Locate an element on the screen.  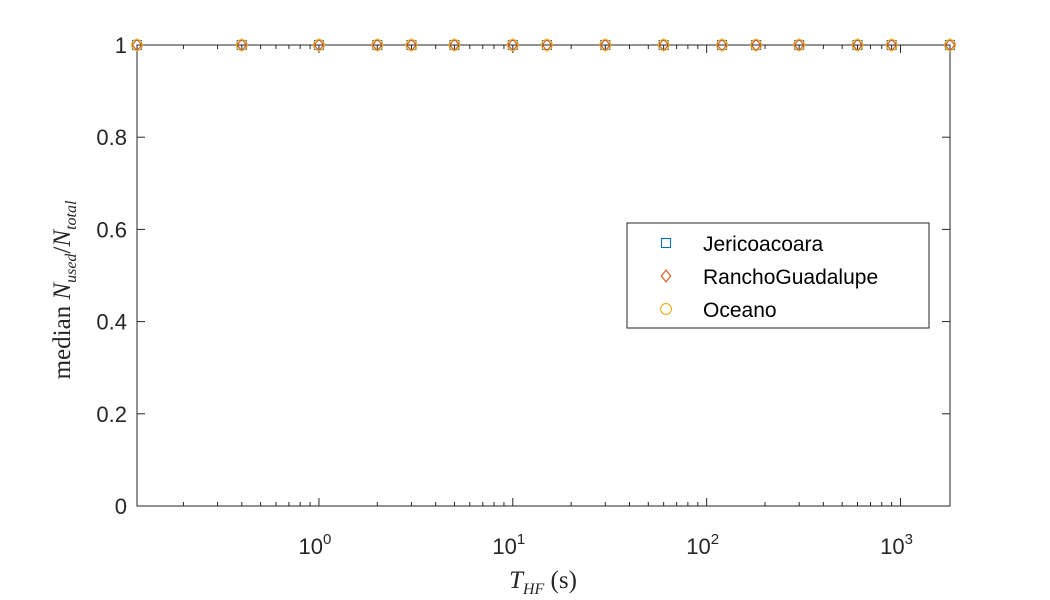
legend-entry-label: Jericoacoara is located at coordinates (763, 244).